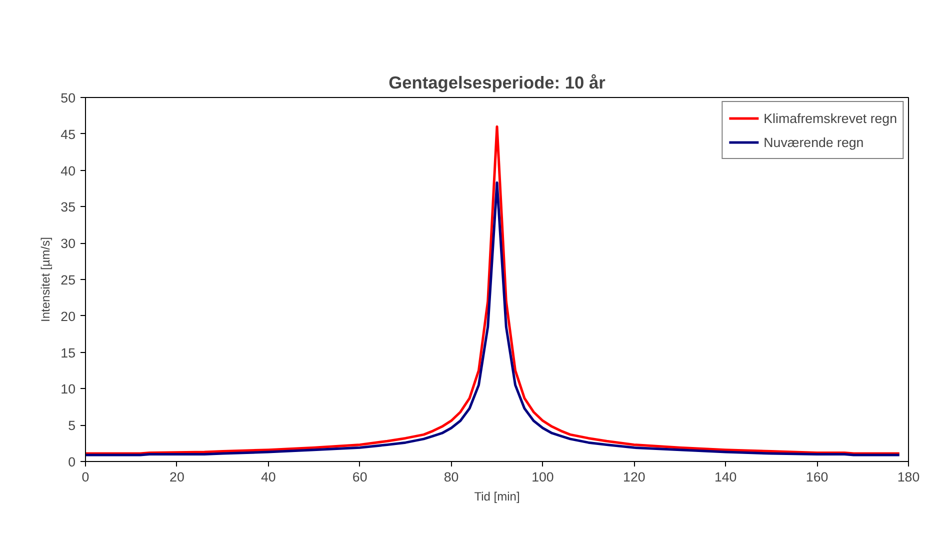  I want to click on y-tick-label: 10, so click(68, 389).